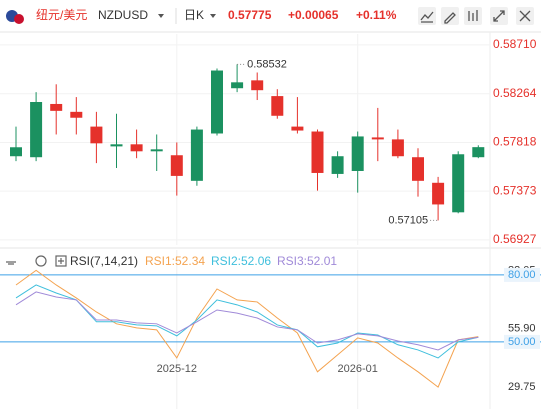 This screenshot has height=409, width=541. I want to click on flag-icon, so click(19, 19).